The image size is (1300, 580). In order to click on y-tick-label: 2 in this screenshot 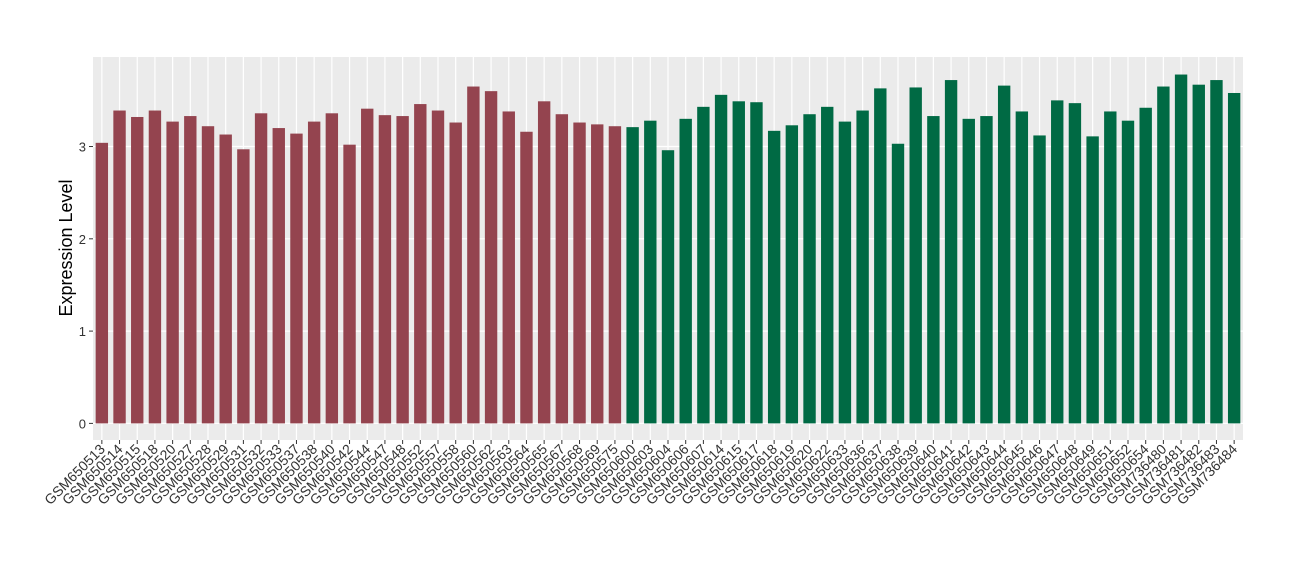, I will do `click(82, 239)`.